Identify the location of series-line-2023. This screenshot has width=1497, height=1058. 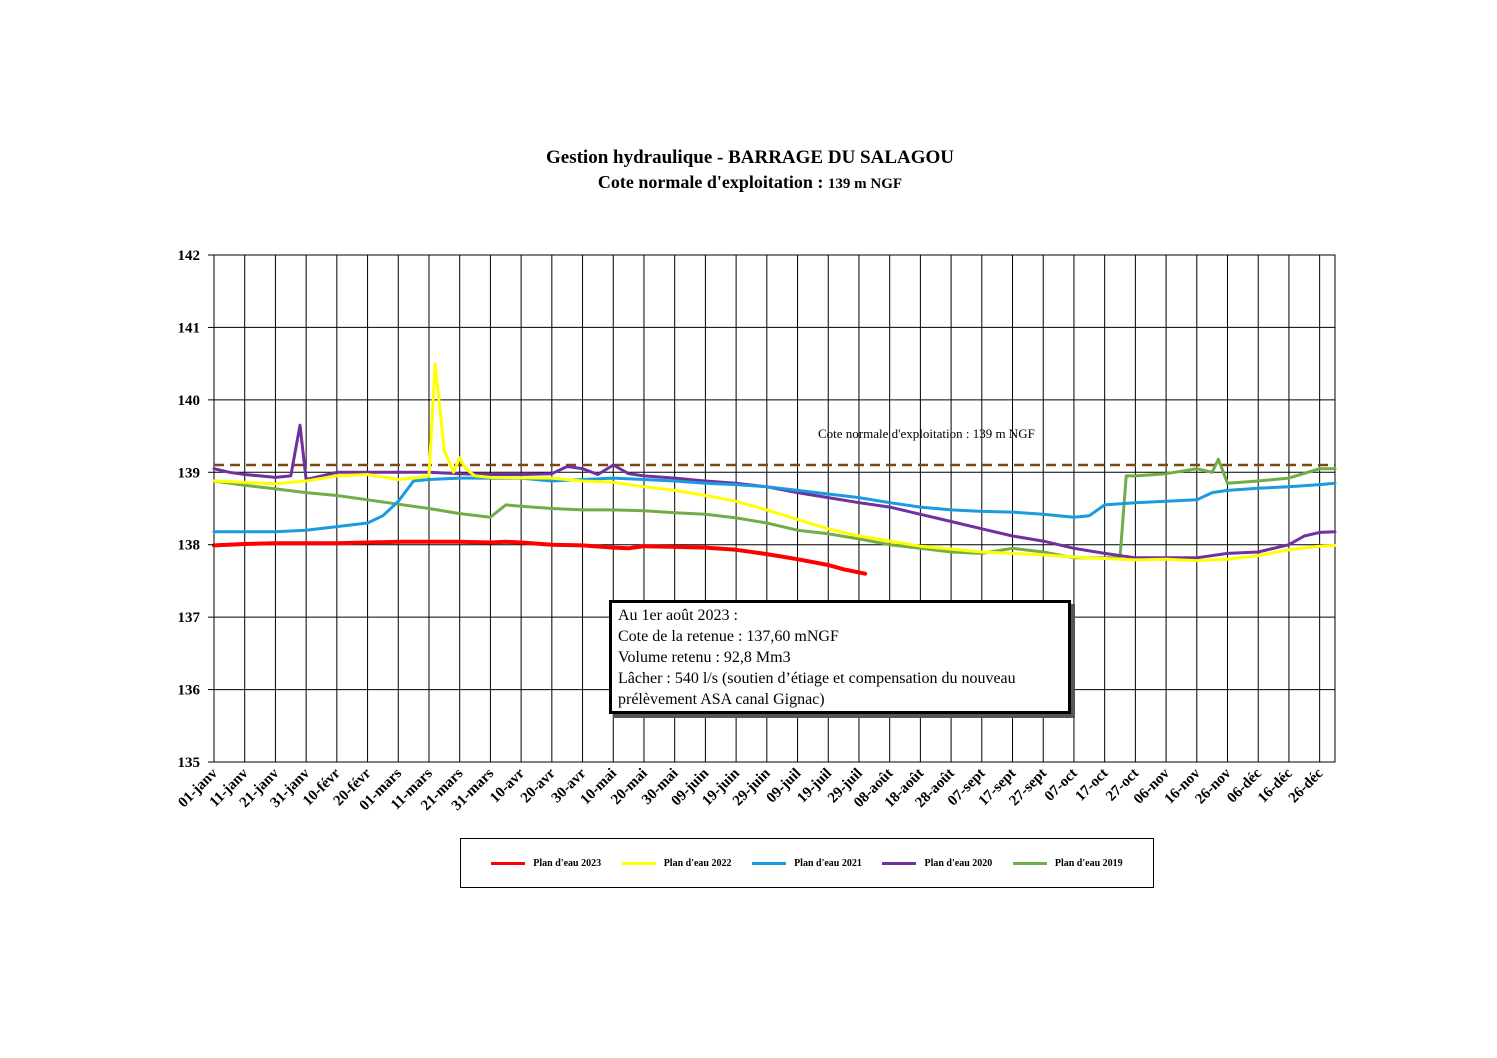
(540, 557).